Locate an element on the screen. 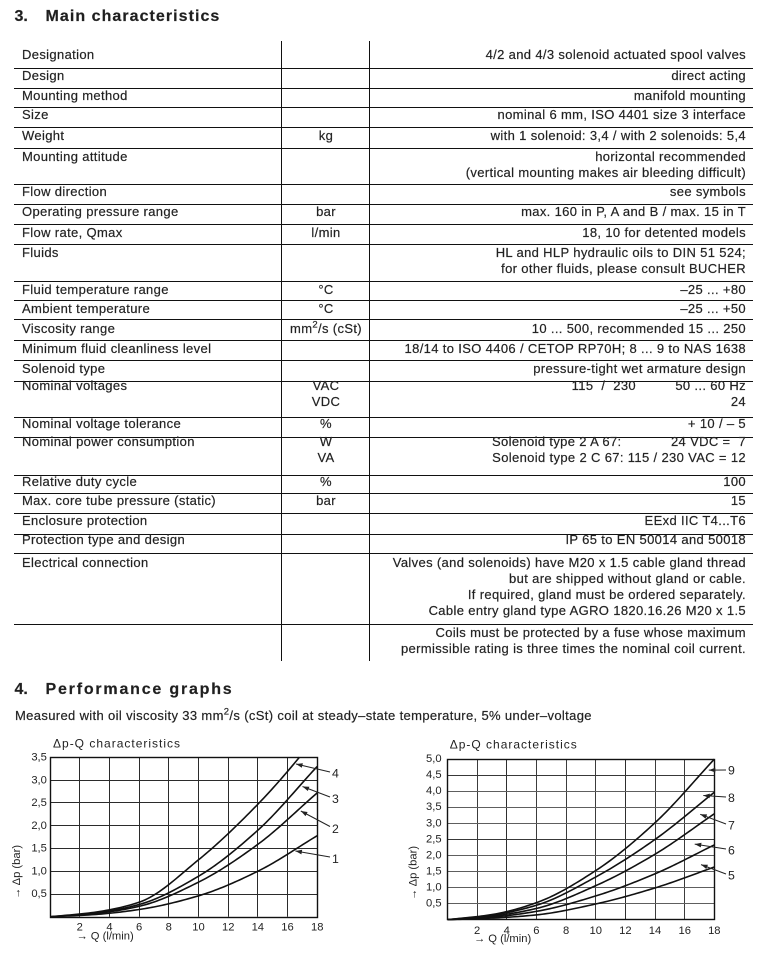 The width and height of the screenshot is (763, 956). svg-text: 1 is located at coordinates (335, 859).